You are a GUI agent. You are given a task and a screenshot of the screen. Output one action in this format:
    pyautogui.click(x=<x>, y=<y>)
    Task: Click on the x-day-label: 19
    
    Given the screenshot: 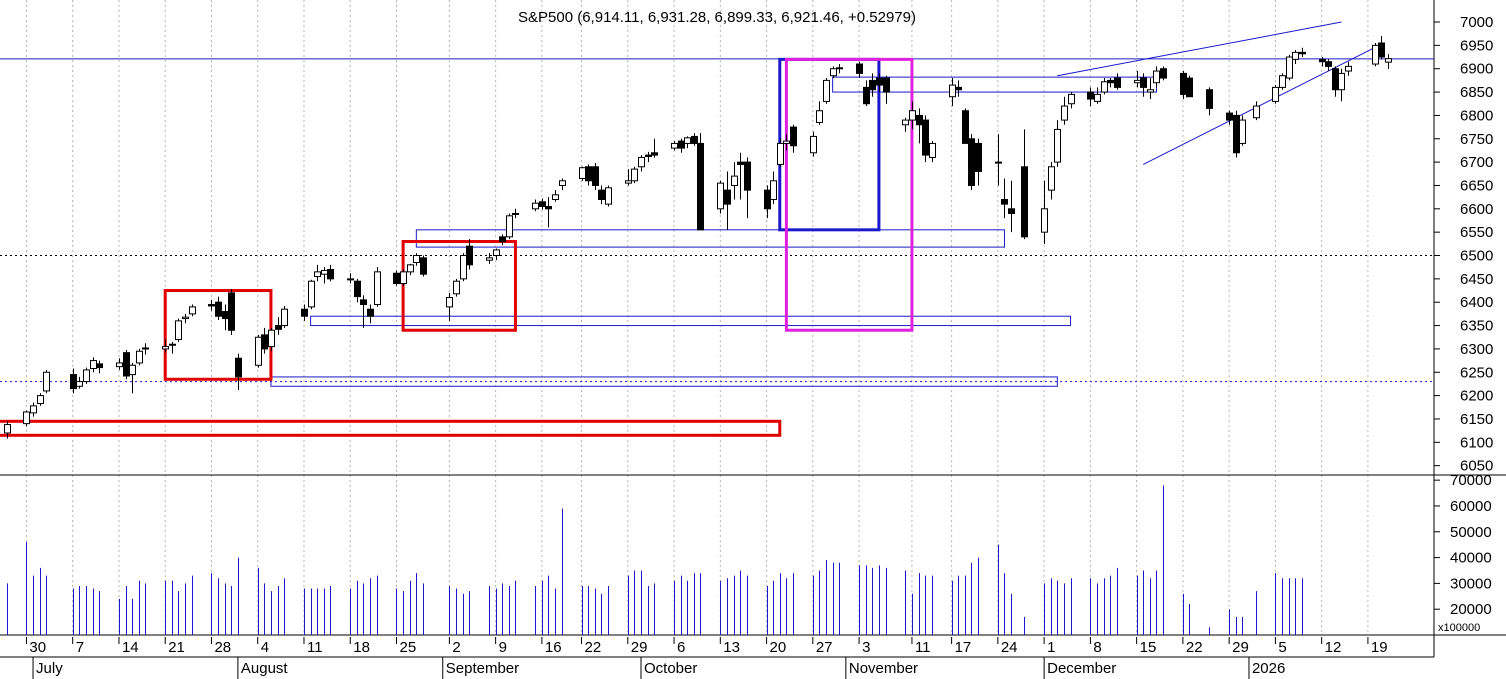 What is the action you would take?
    pyautogui.click(x=1379, y=647)
    